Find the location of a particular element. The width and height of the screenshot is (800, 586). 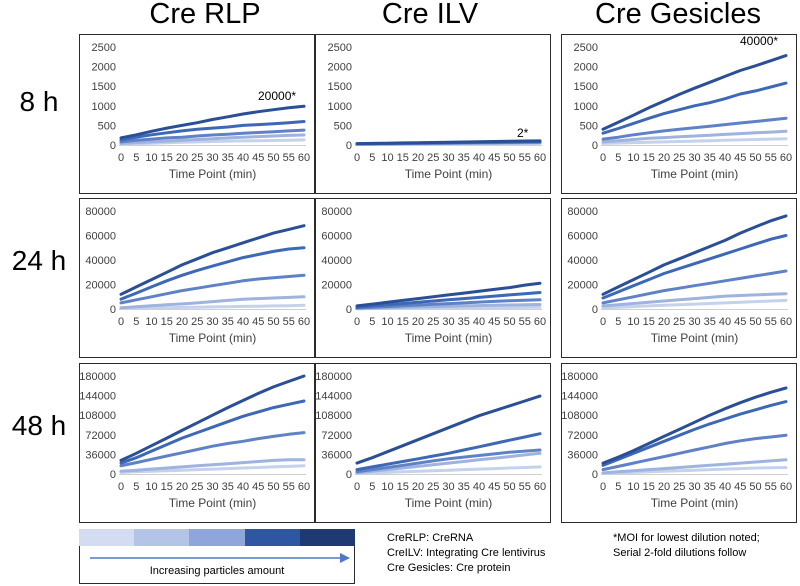

column-title-cre-ilv: Cre ILV is located at coordinates (430, 15).